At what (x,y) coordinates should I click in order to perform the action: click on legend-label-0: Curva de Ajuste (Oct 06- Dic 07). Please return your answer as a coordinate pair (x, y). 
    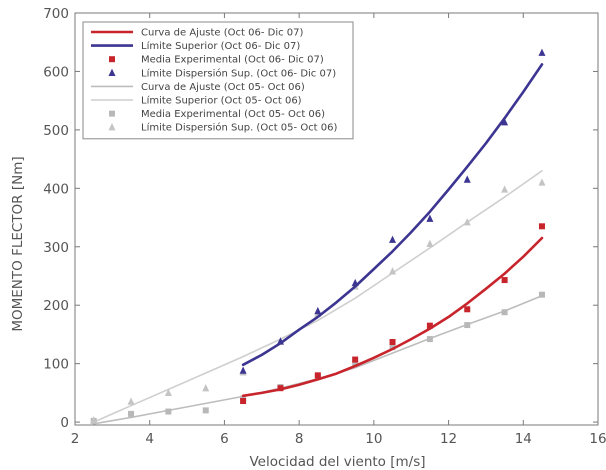
    Looking at the image, I should click on (222, 33).